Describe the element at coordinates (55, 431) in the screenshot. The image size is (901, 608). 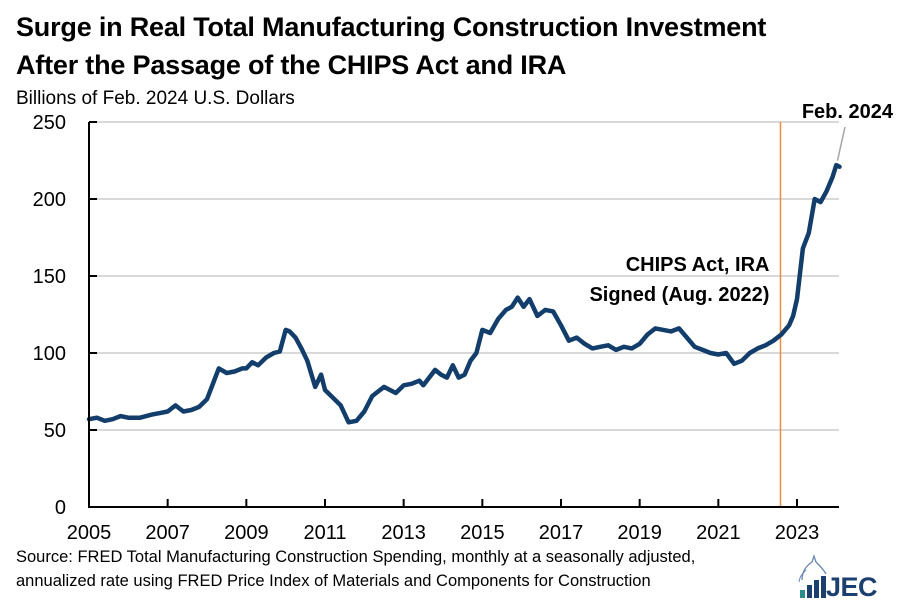
I see `y-tick-label: 50` at that location.